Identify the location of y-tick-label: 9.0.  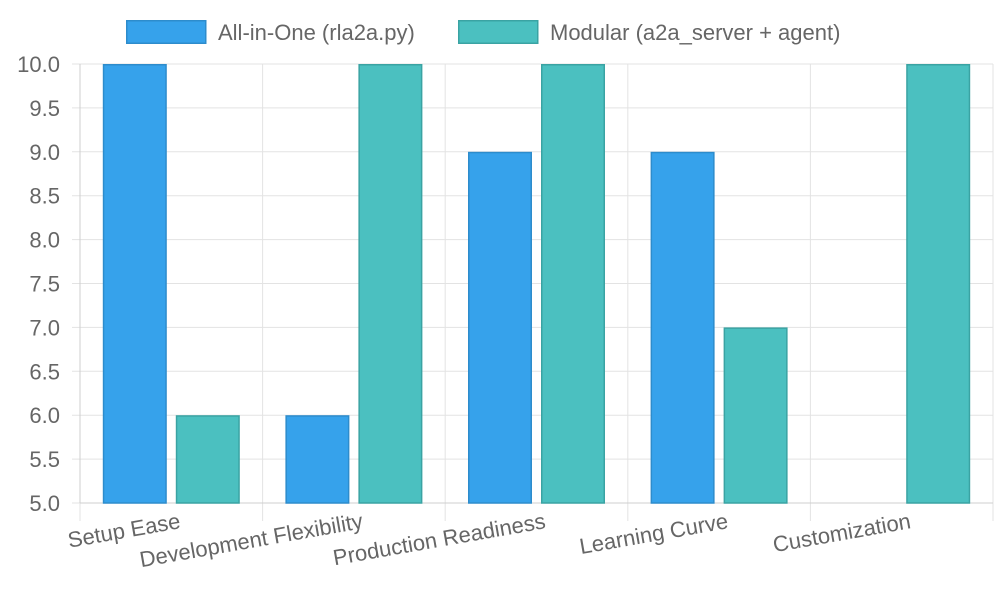
(44, 152).